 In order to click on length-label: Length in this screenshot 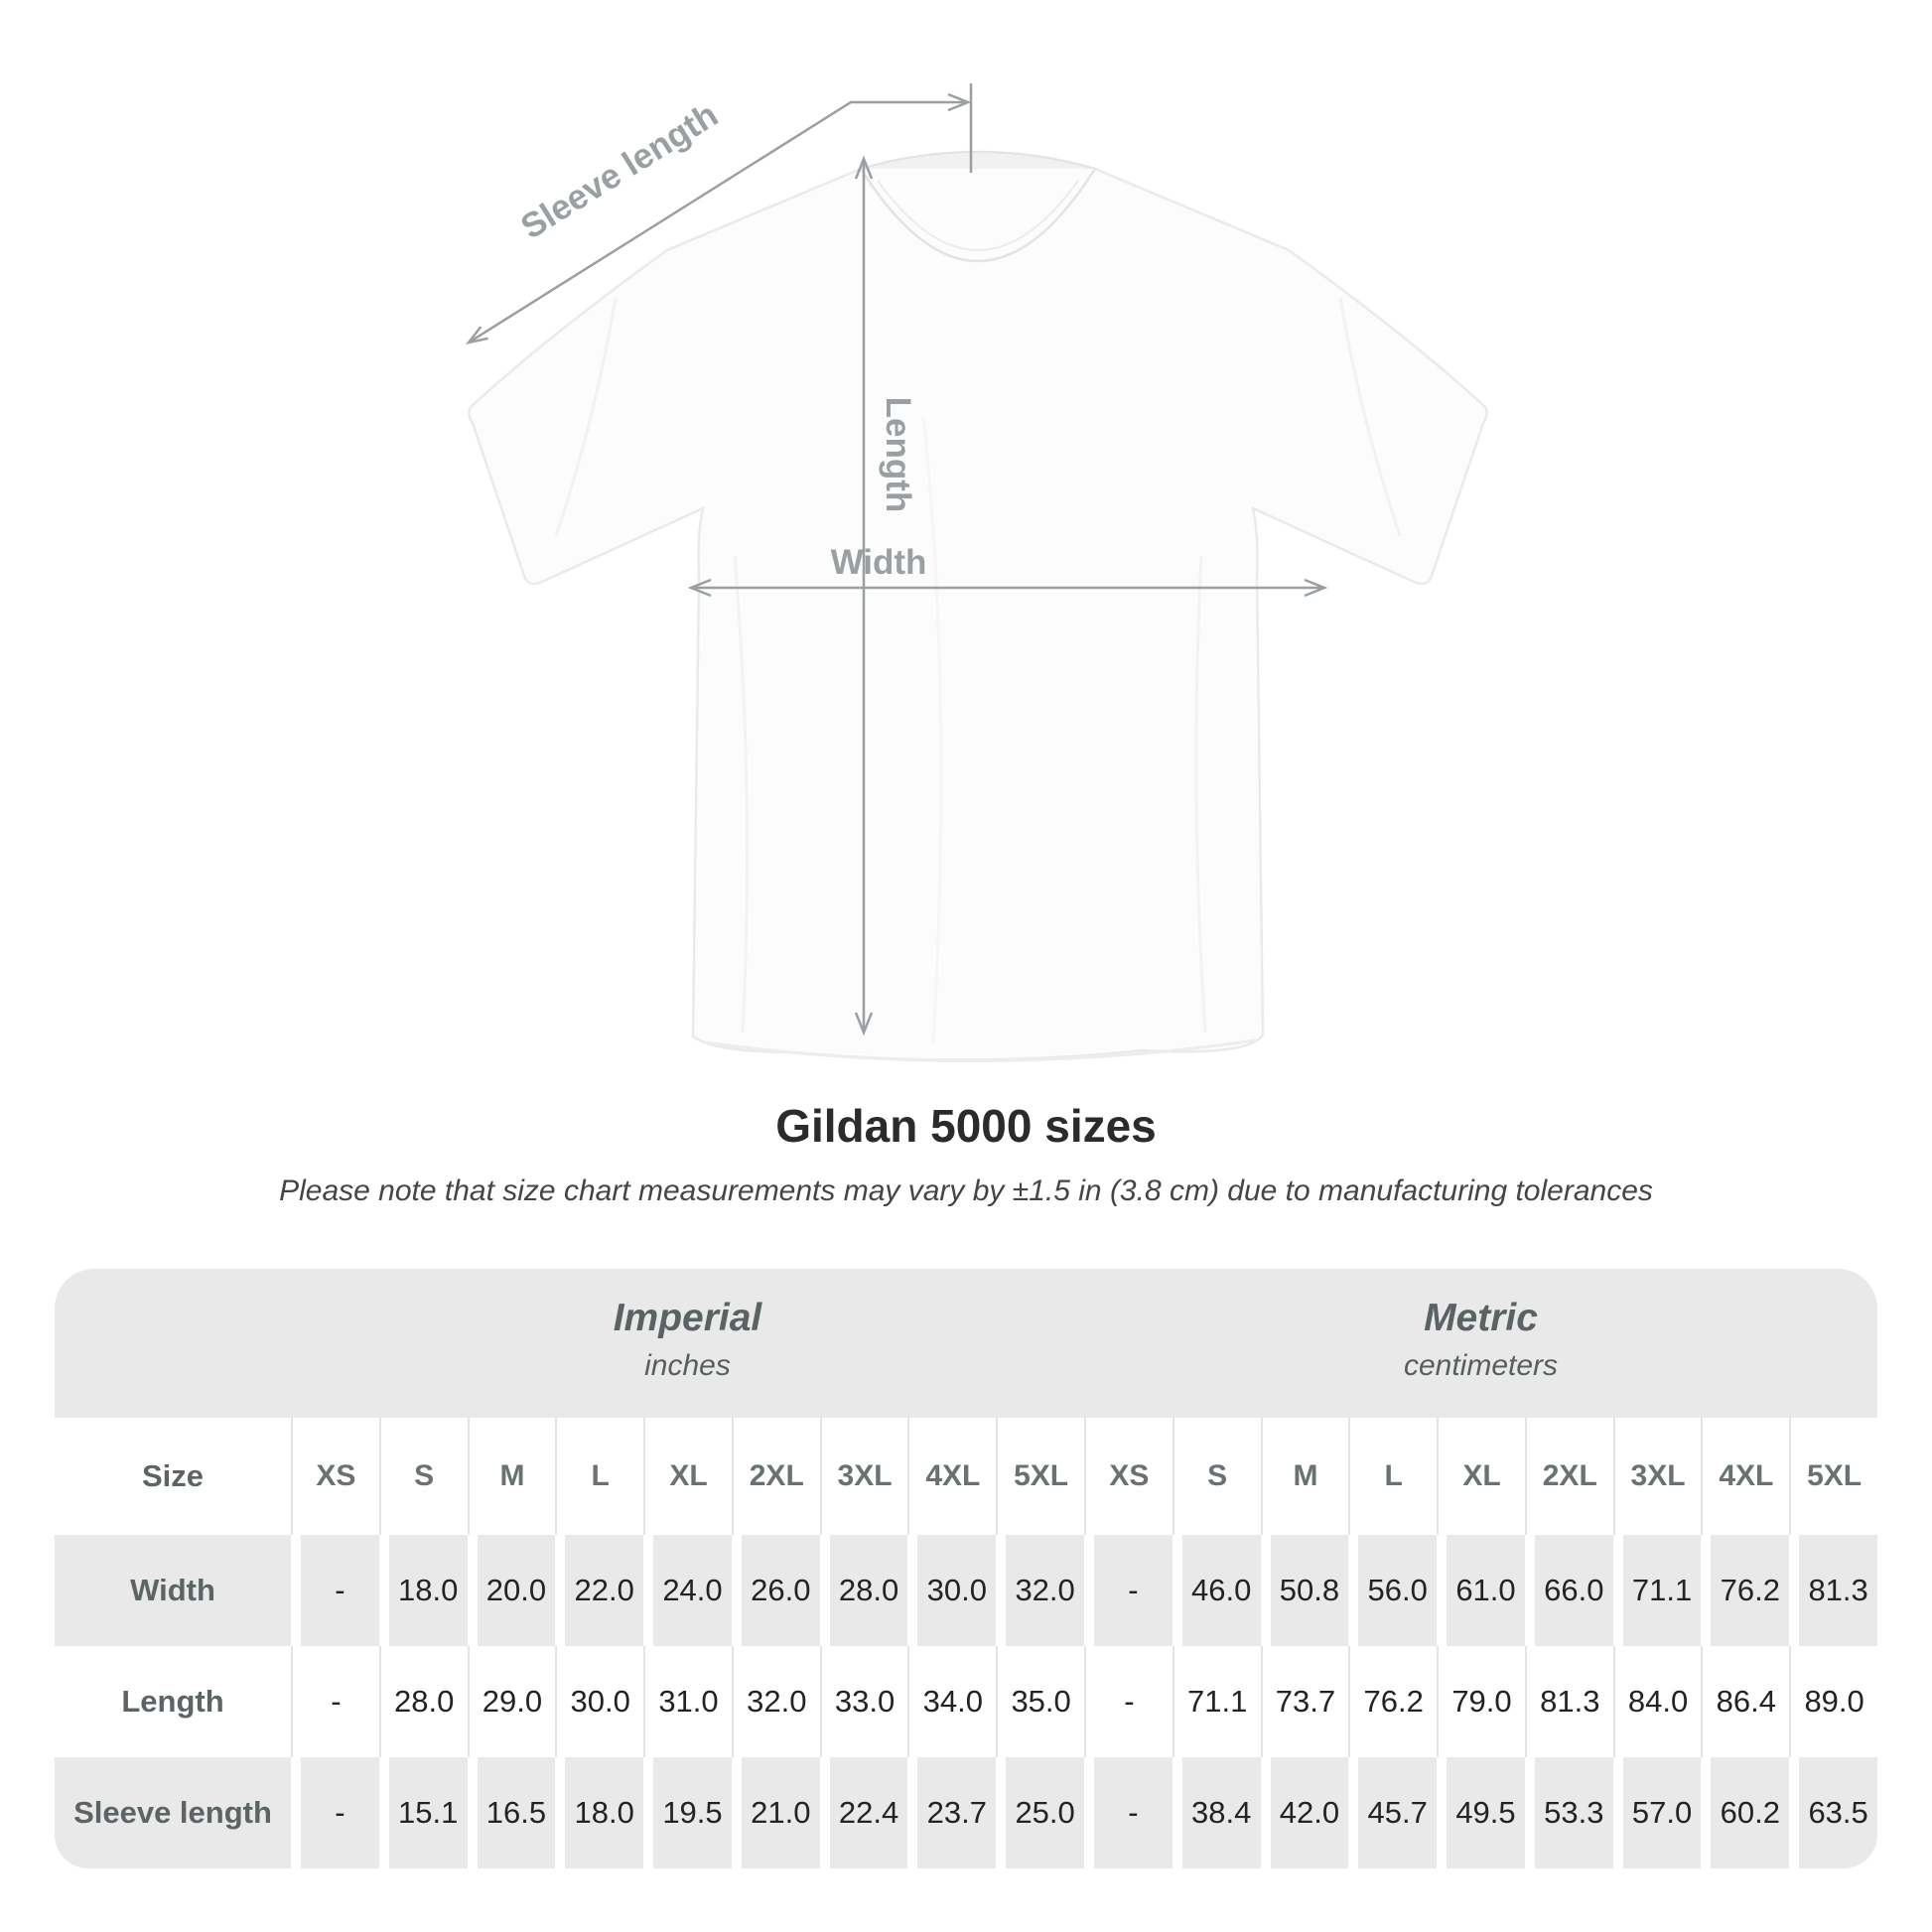, I will do `click(898, 455)`.